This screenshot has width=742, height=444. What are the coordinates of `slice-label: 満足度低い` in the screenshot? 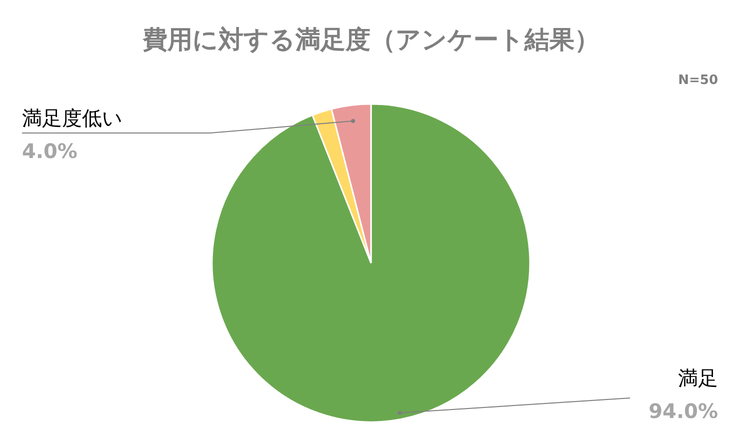 It's located at (72, 118).